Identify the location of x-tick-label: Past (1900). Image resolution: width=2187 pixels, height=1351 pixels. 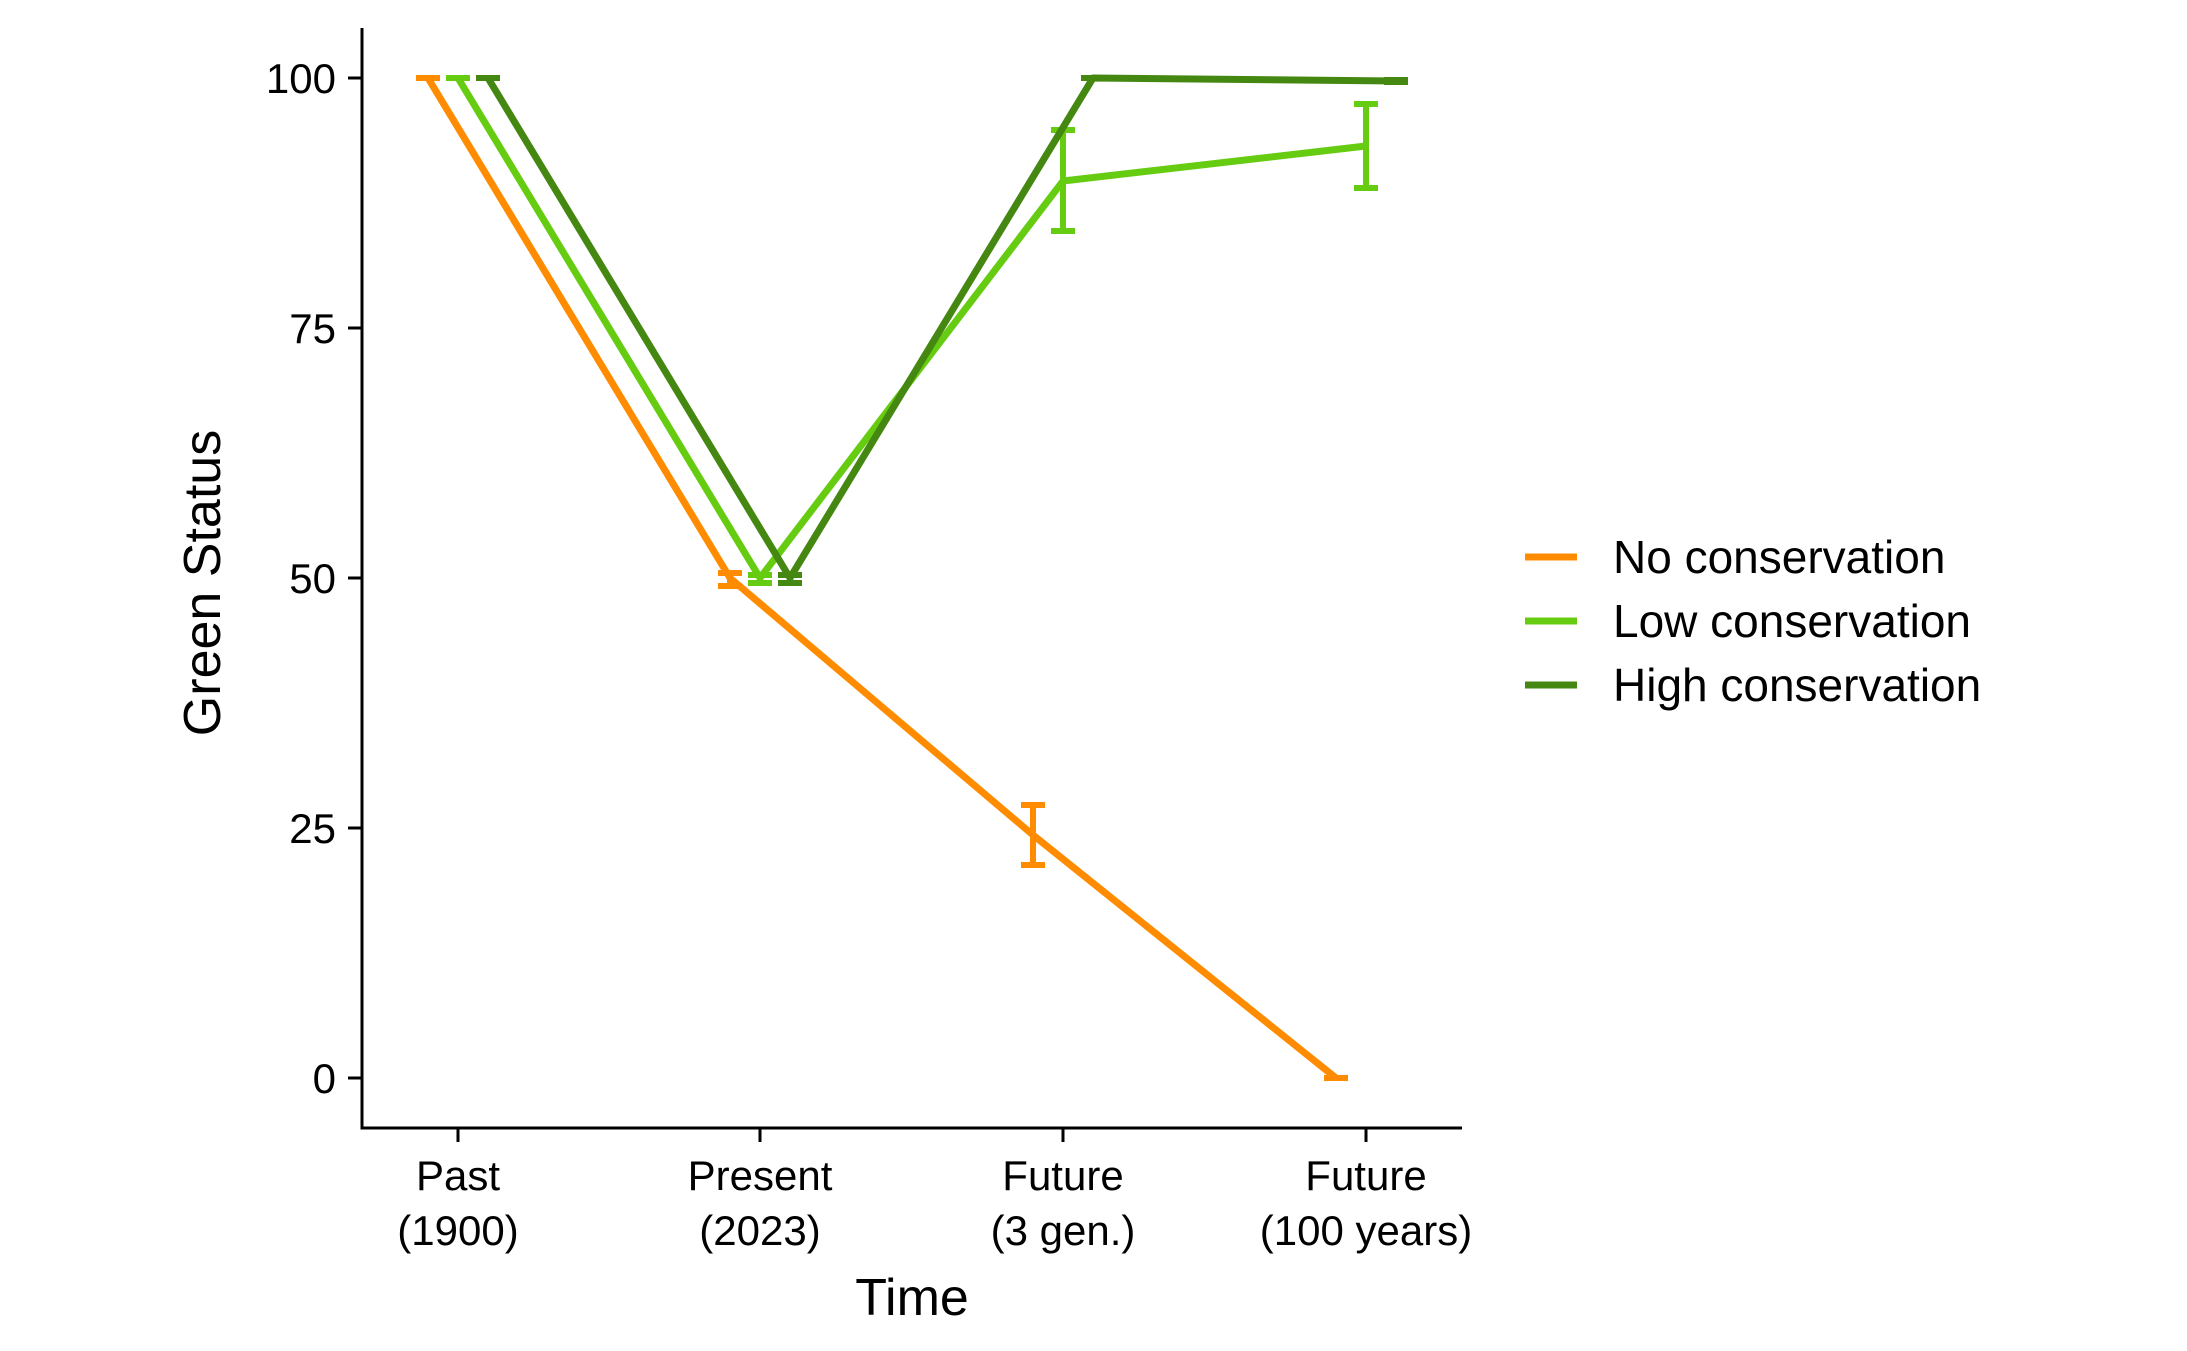
(457, 1203).